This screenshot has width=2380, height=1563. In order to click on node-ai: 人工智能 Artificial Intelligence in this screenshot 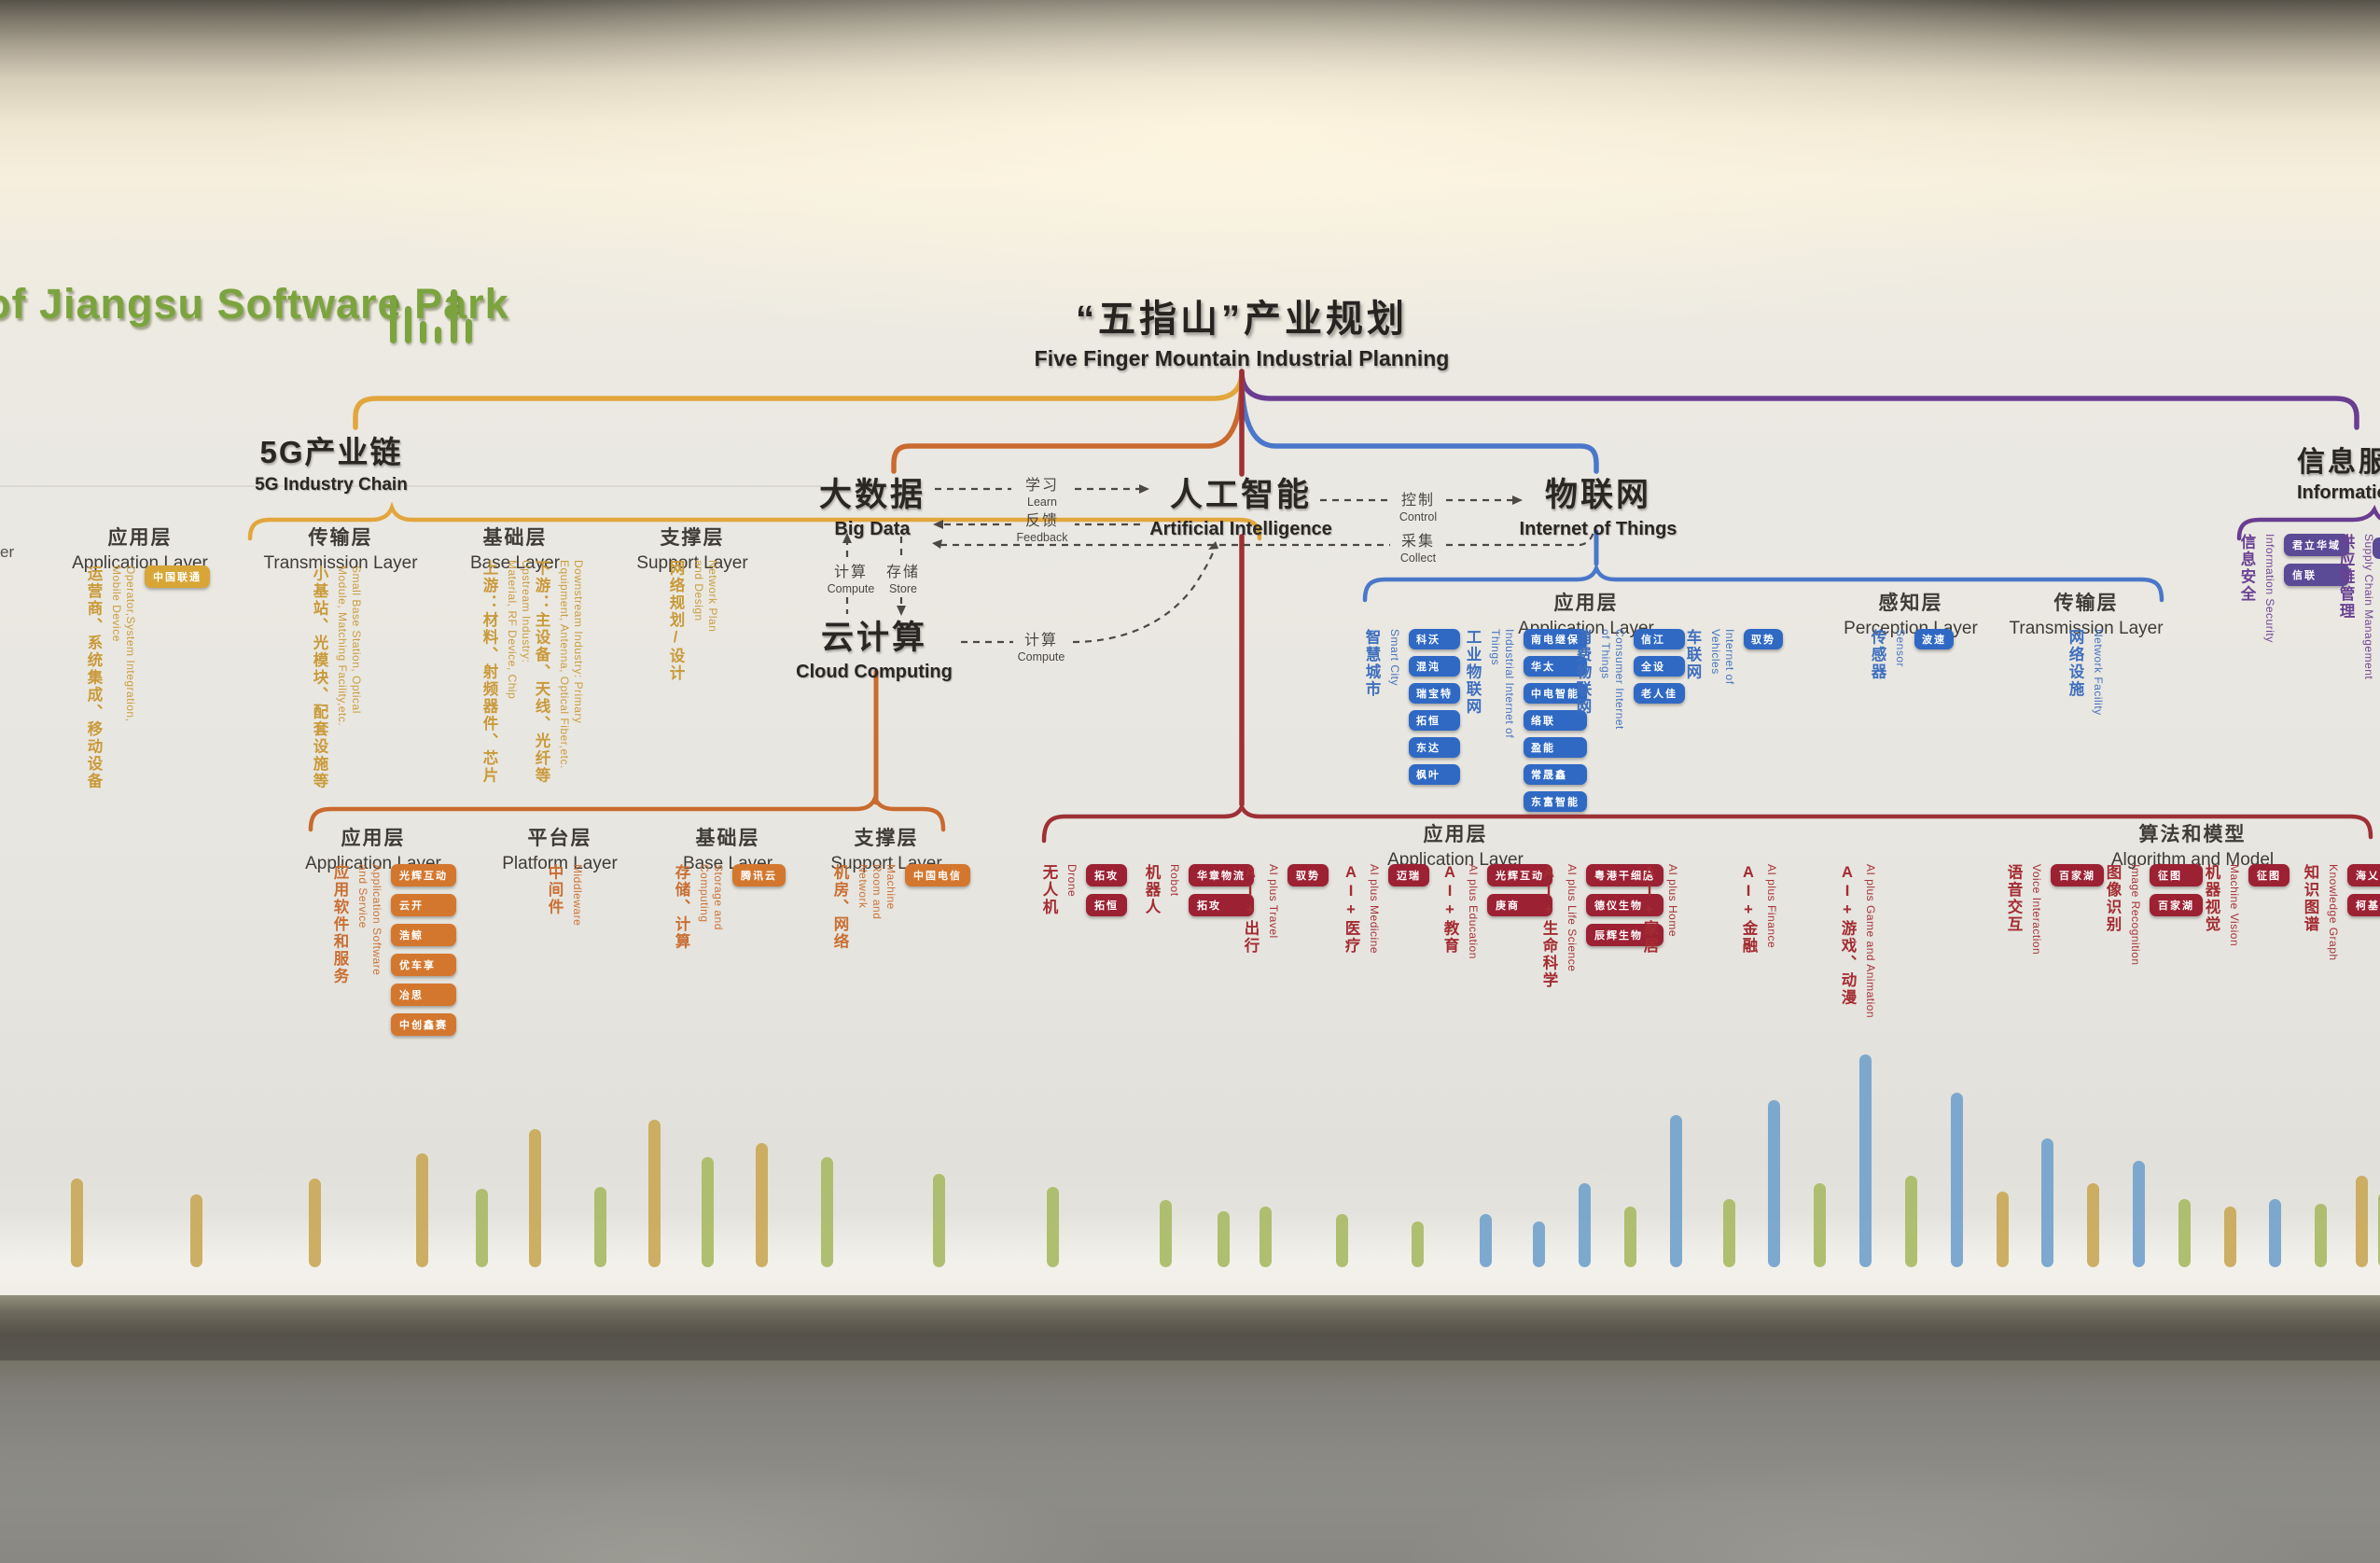, I will do `click(1240, 504)`.